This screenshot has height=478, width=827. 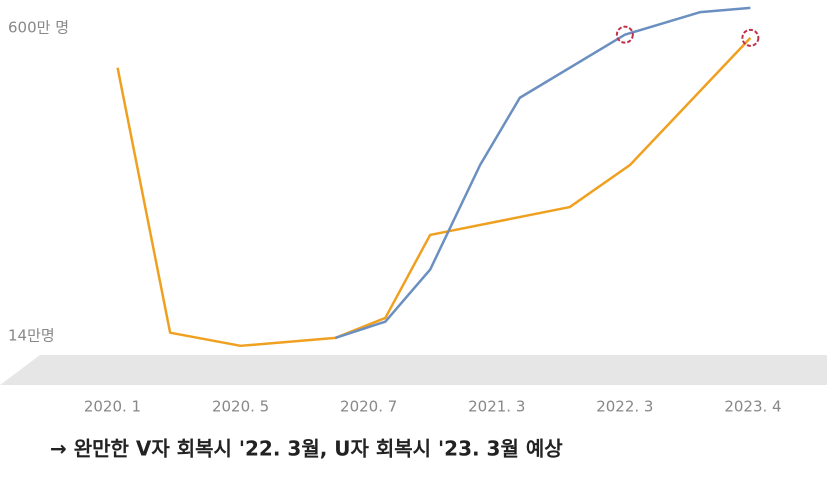 What do you see at coordinates (112, 407) in the screenshot?
I see `x-tick-label: 2020. 1` at bounding box center [112, 407].